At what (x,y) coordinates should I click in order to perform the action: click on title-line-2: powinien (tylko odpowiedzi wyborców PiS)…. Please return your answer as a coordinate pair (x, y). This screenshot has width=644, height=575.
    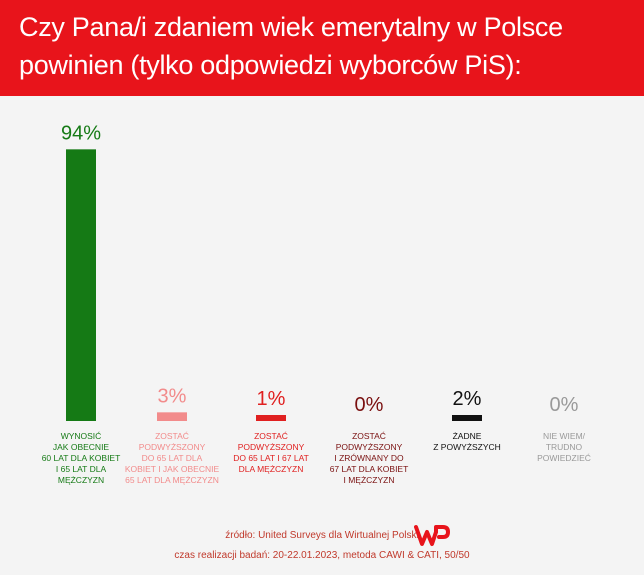
    Looking at the image, I should click on (270, 65).